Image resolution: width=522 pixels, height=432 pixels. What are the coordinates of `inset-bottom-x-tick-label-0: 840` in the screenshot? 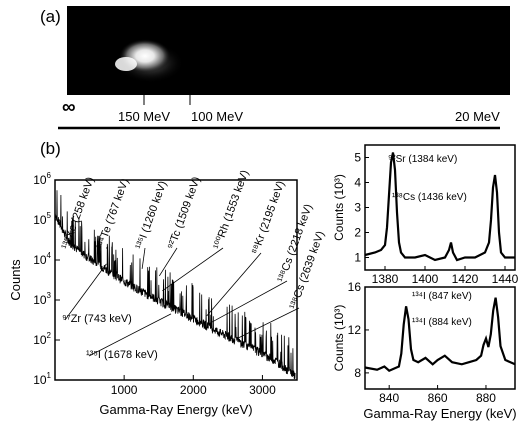 It's located at (389, 398).